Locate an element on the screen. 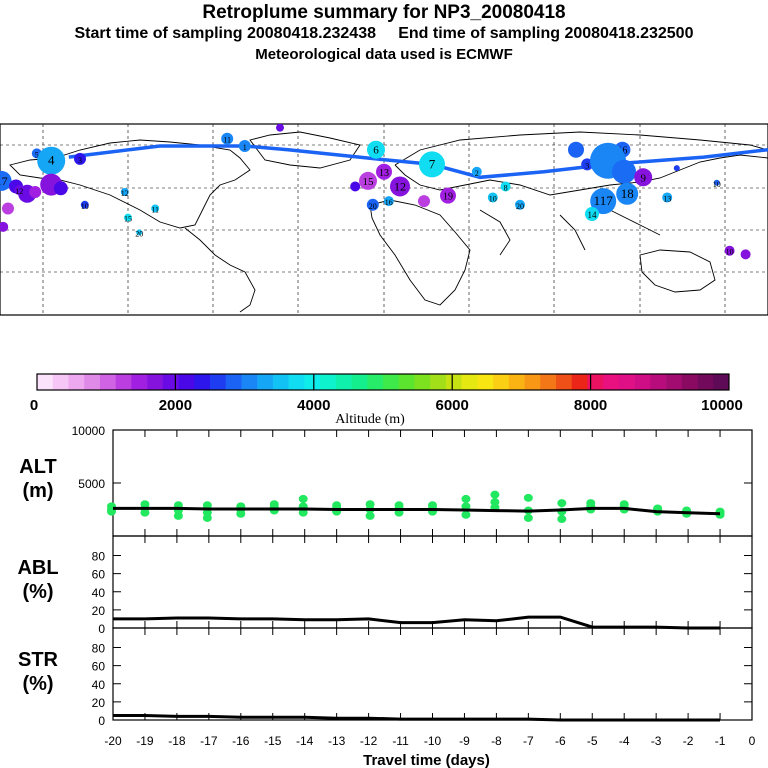  plume-point-label: 20 is located at coordinates (520, 206).